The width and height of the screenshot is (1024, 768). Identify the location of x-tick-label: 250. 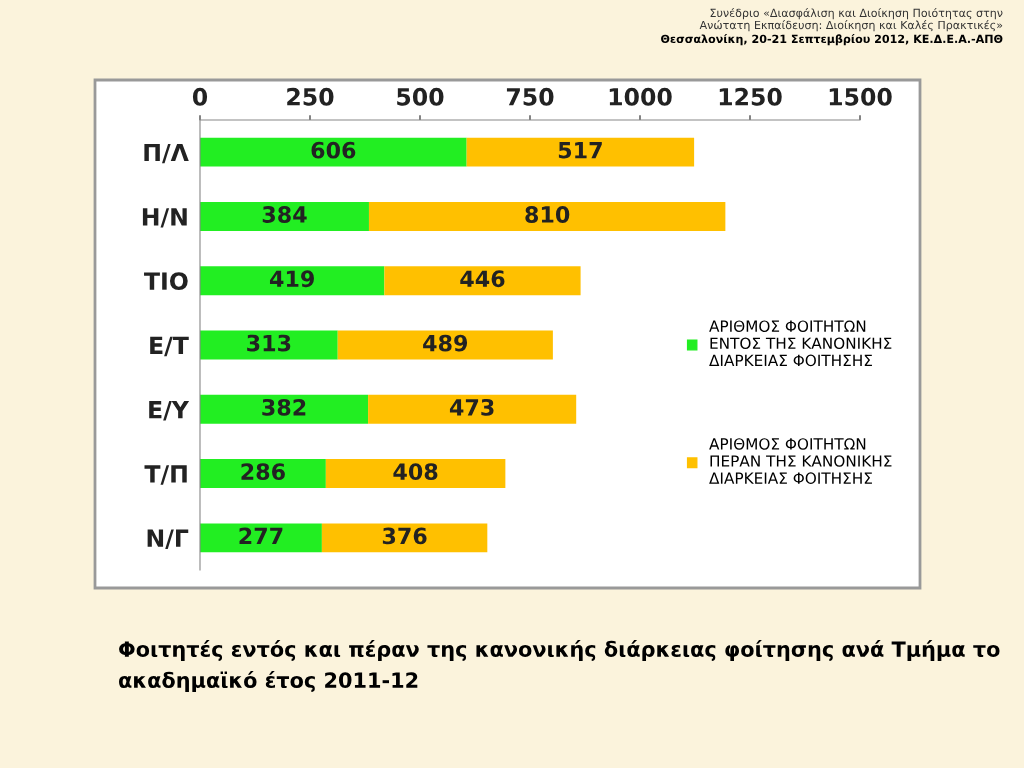
(310, 96).